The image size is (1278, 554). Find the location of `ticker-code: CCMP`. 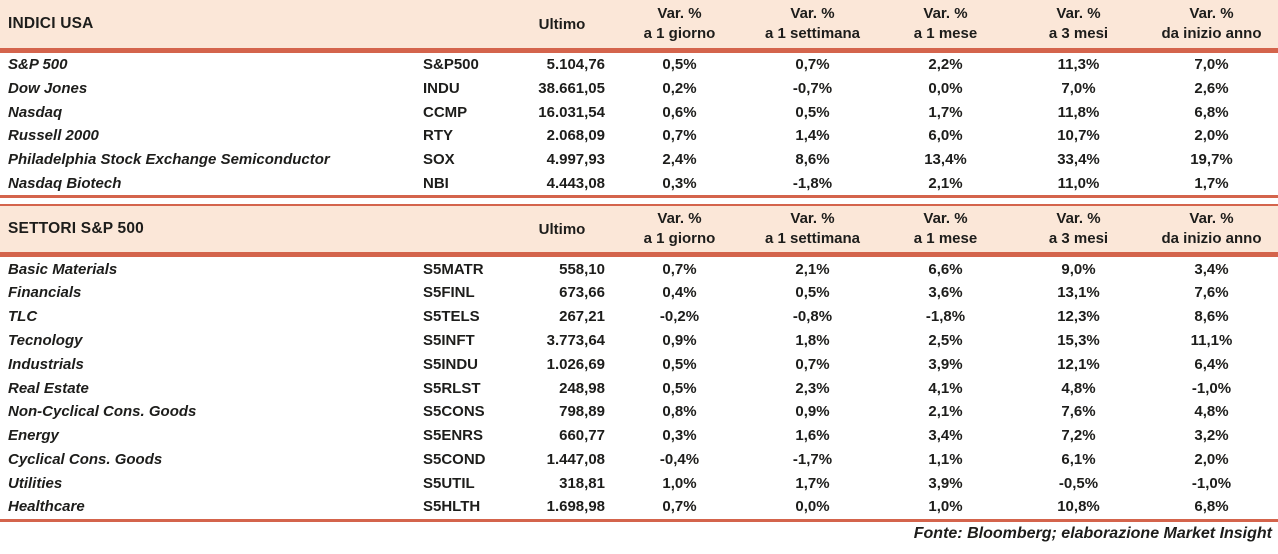

ticker-code: CCMP is located at coordinates (445, 112).